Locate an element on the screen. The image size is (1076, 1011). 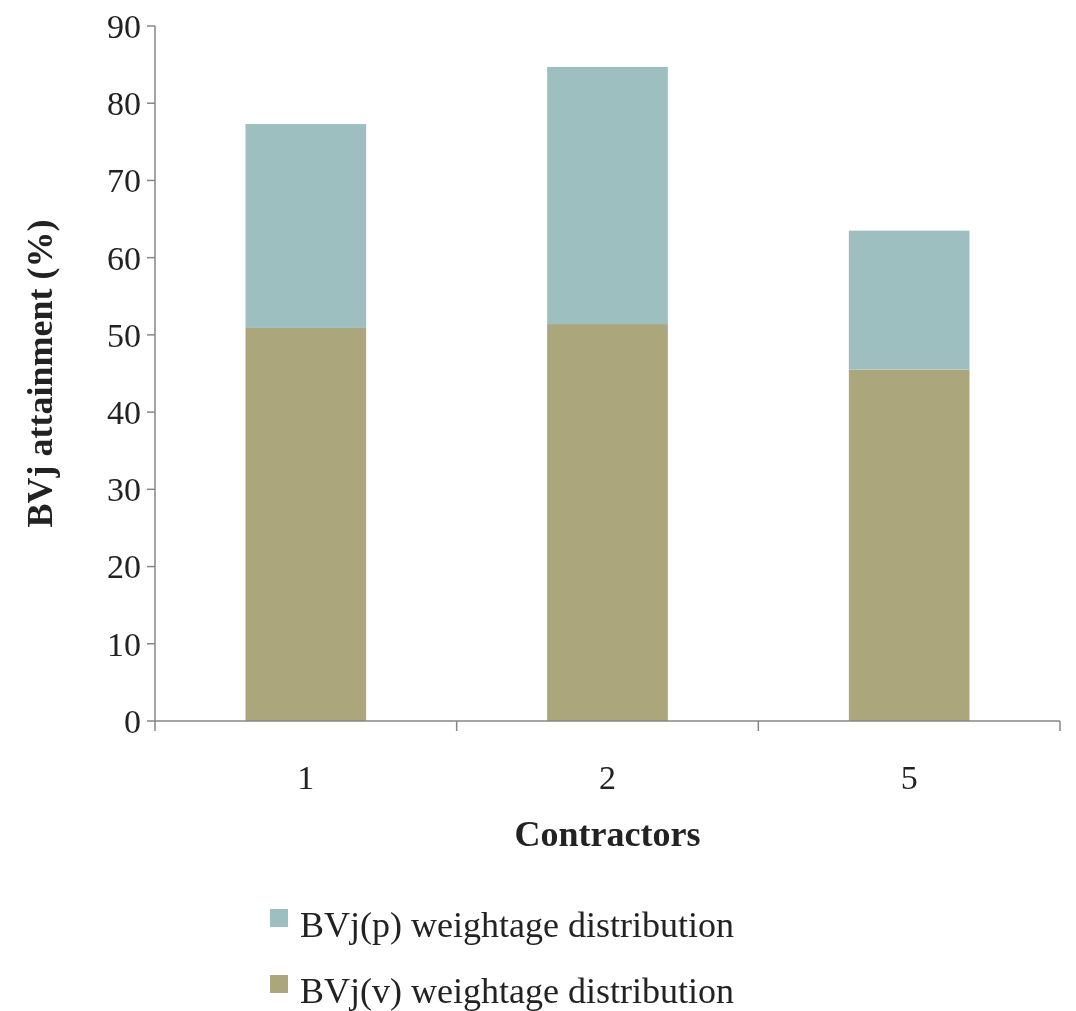
y-tick-label: 70 is located at coordinates (124, 181).